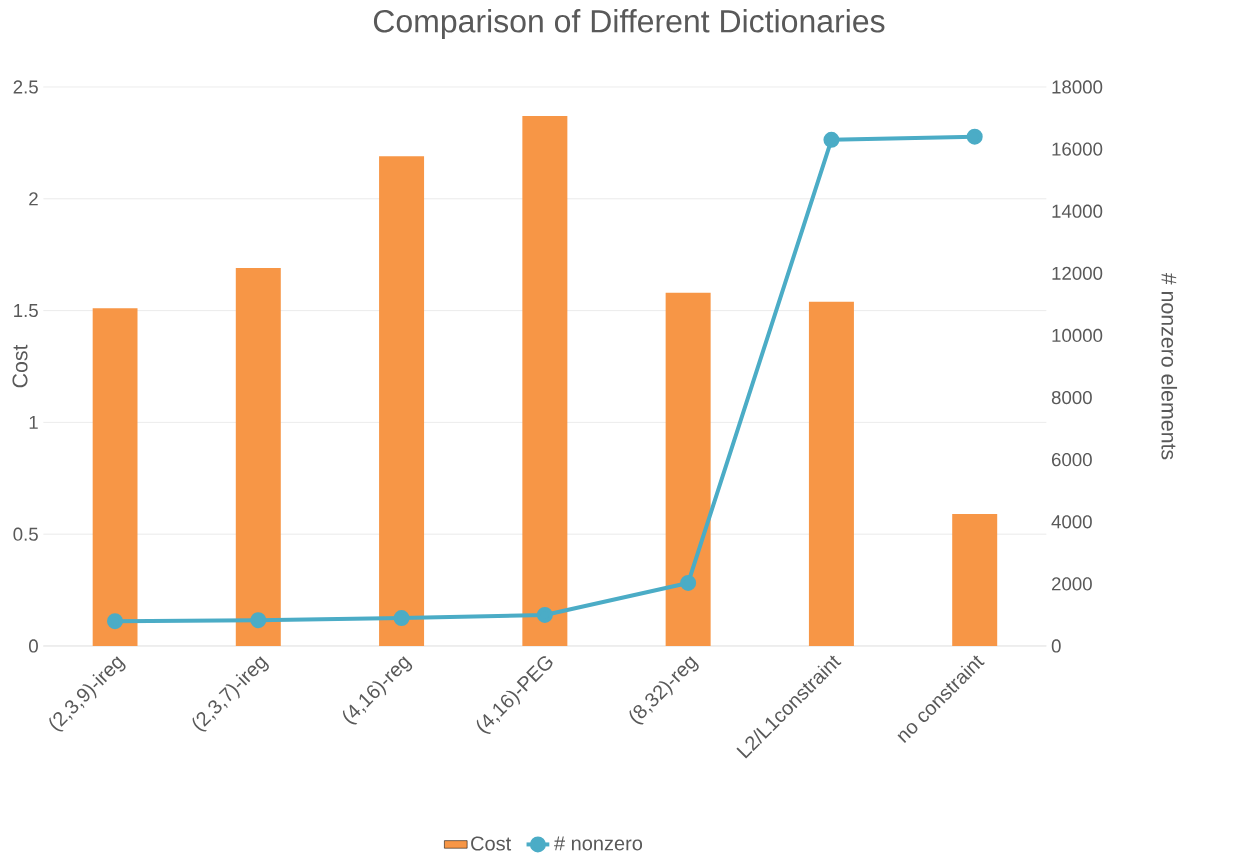 This screenshot has height=856, width=1258. I want to click on y-tick-label: 1.5, so click(26, 311).